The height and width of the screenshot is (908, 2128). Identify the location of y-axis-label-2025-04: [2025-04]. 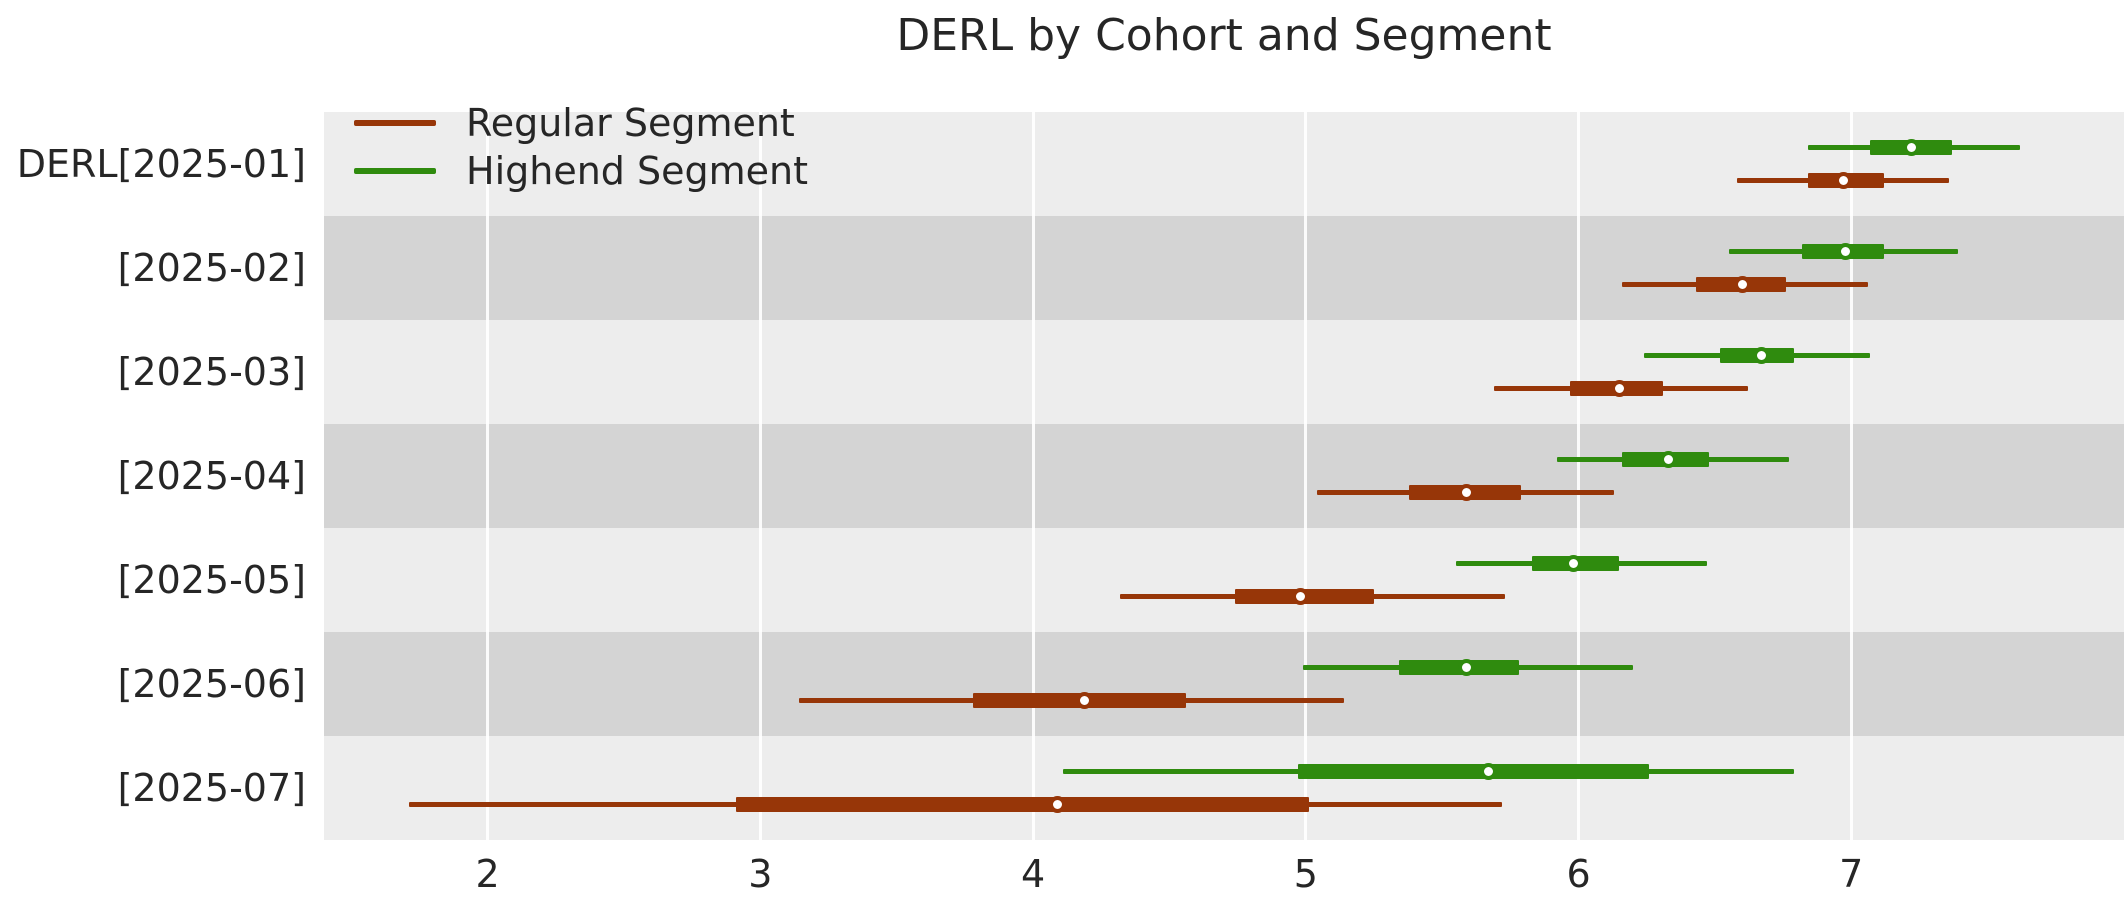
(211, 476).